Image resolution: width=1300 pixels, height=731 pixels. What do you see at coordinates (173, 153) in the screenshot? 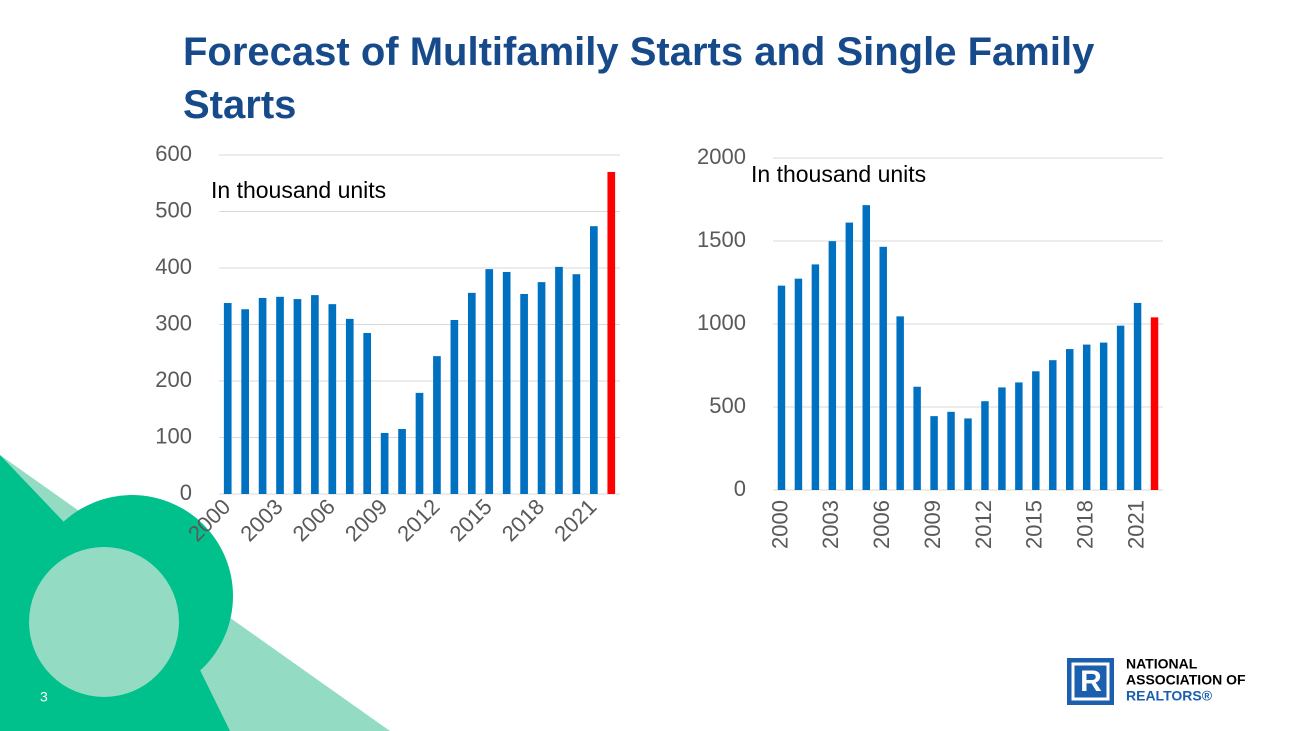
I see `y-tick-label: 600` at bounding box center [173, 153].